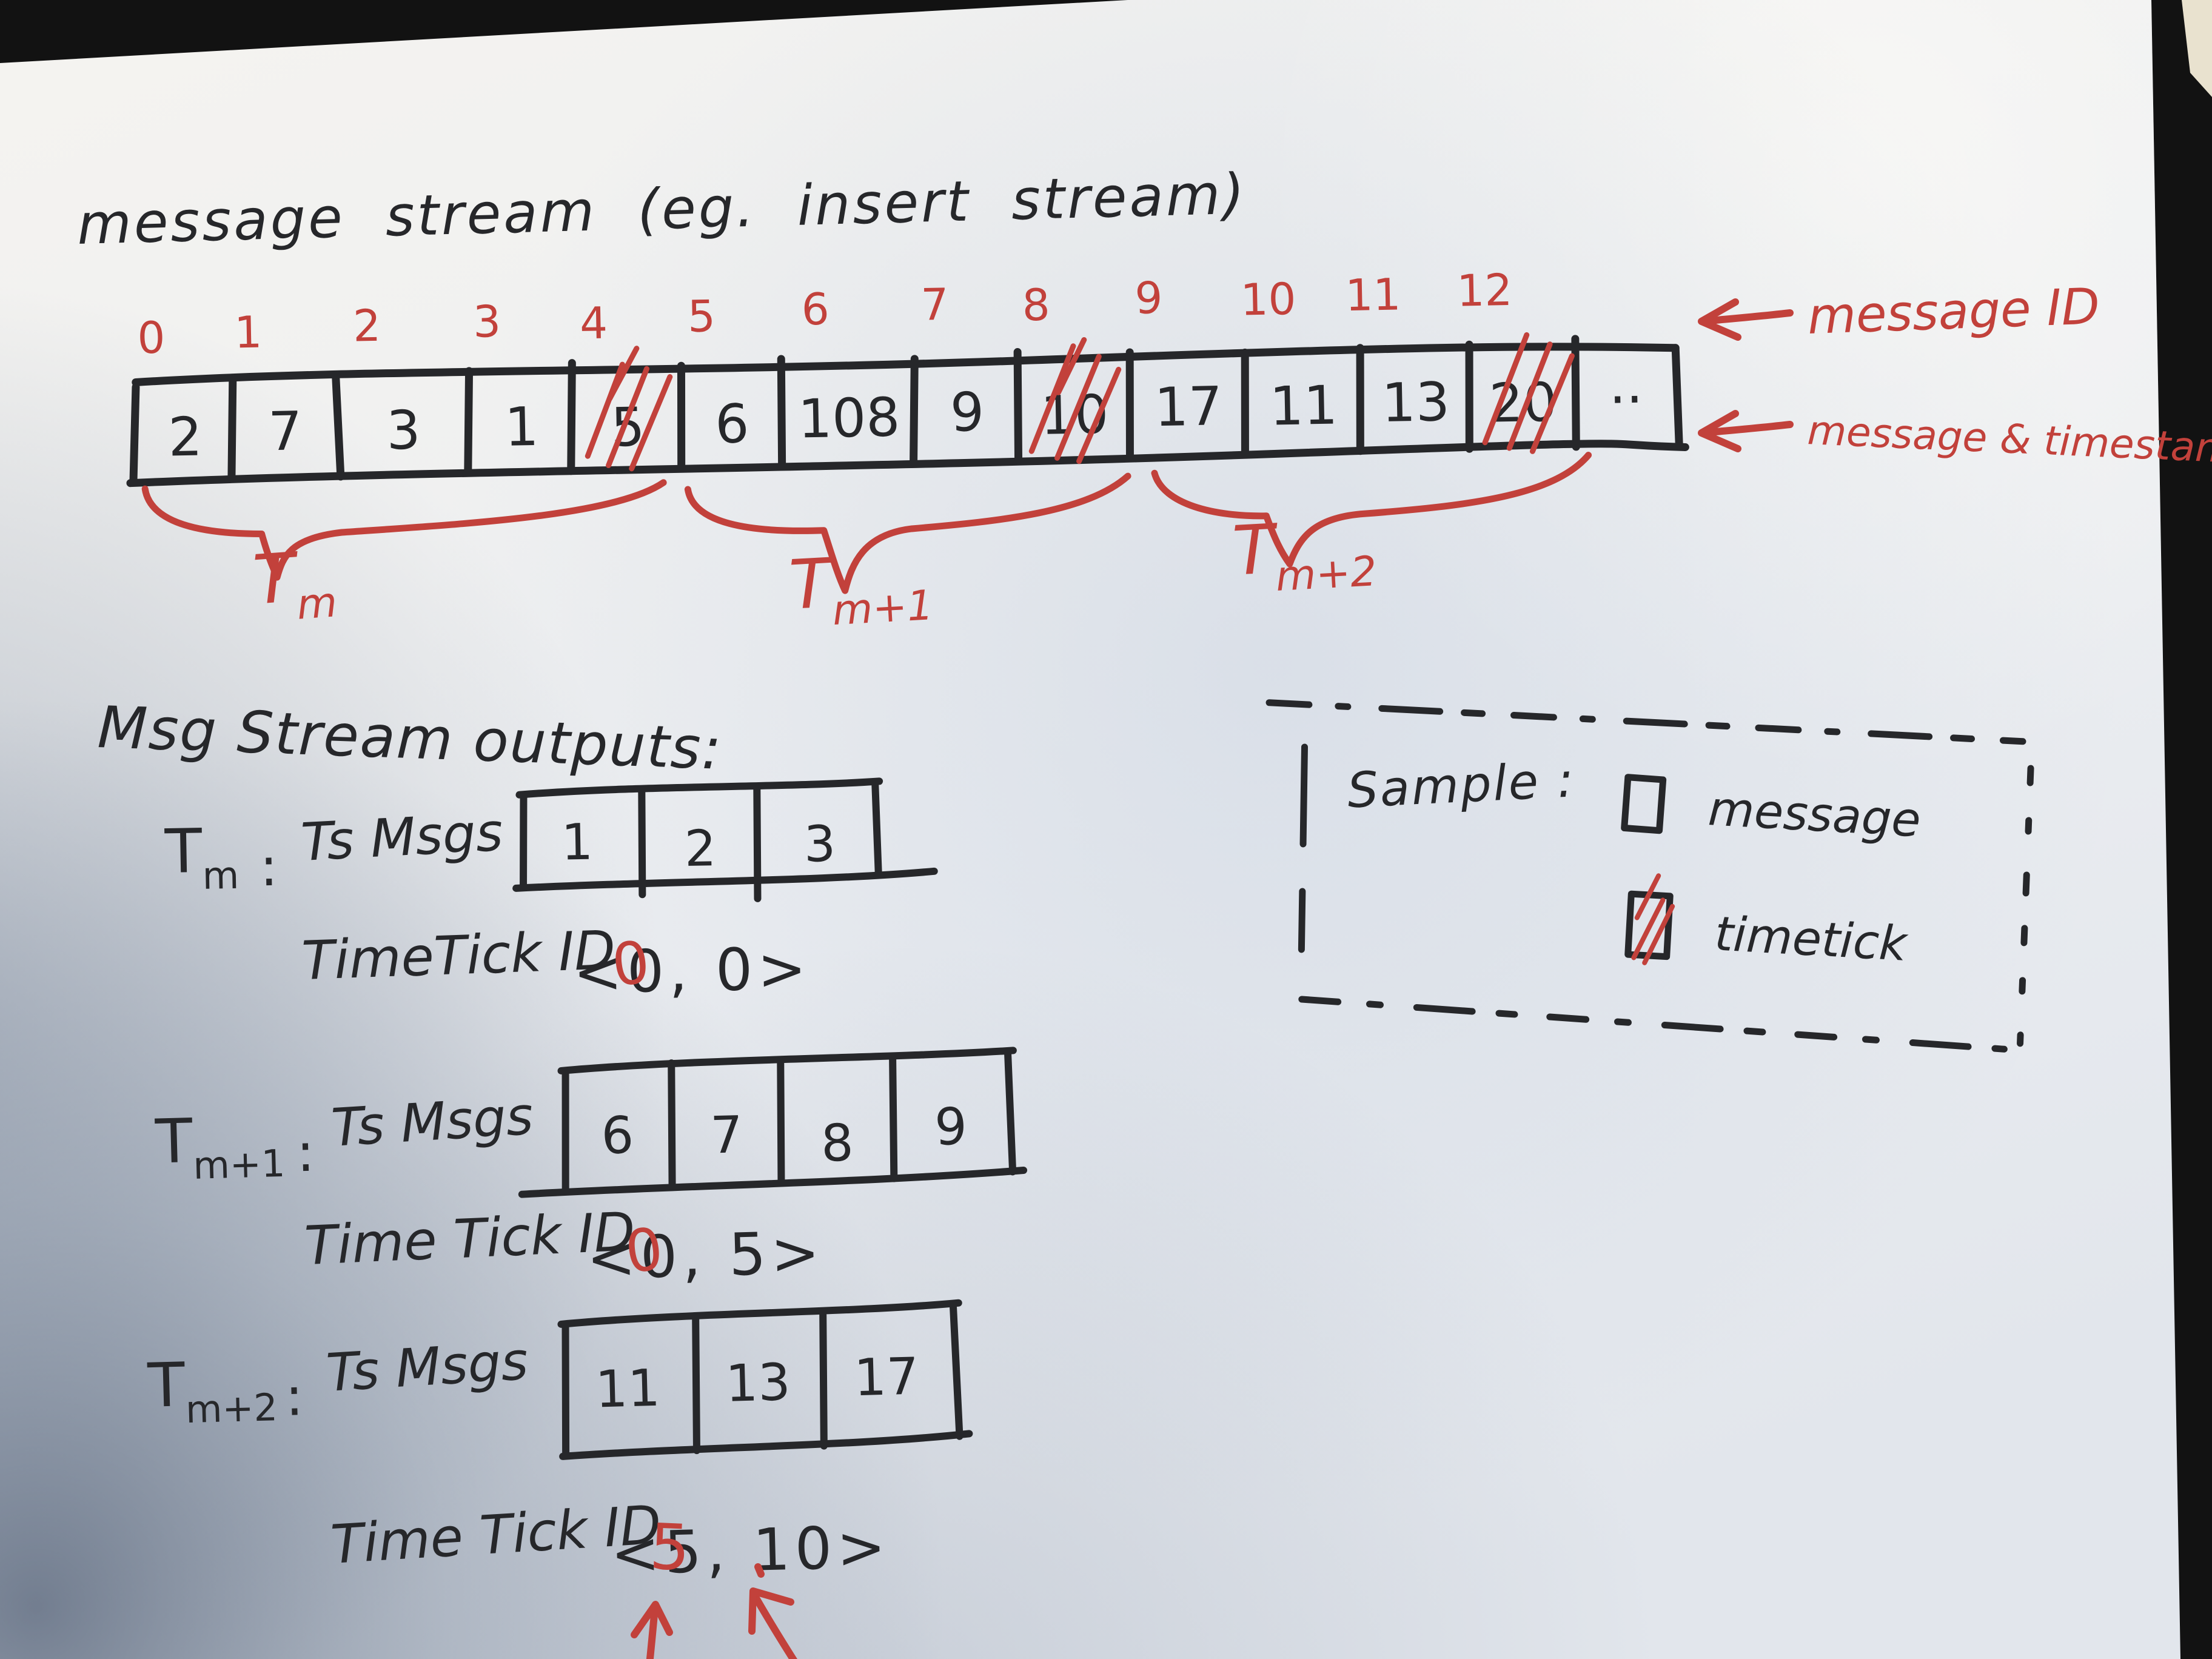 The width and height of the screenshot is (2212, 1659). What do you see at coordinates (212, 1390) in the screenshot?
I see `row-label: Tm+2` at bounding box center [212, 1390].